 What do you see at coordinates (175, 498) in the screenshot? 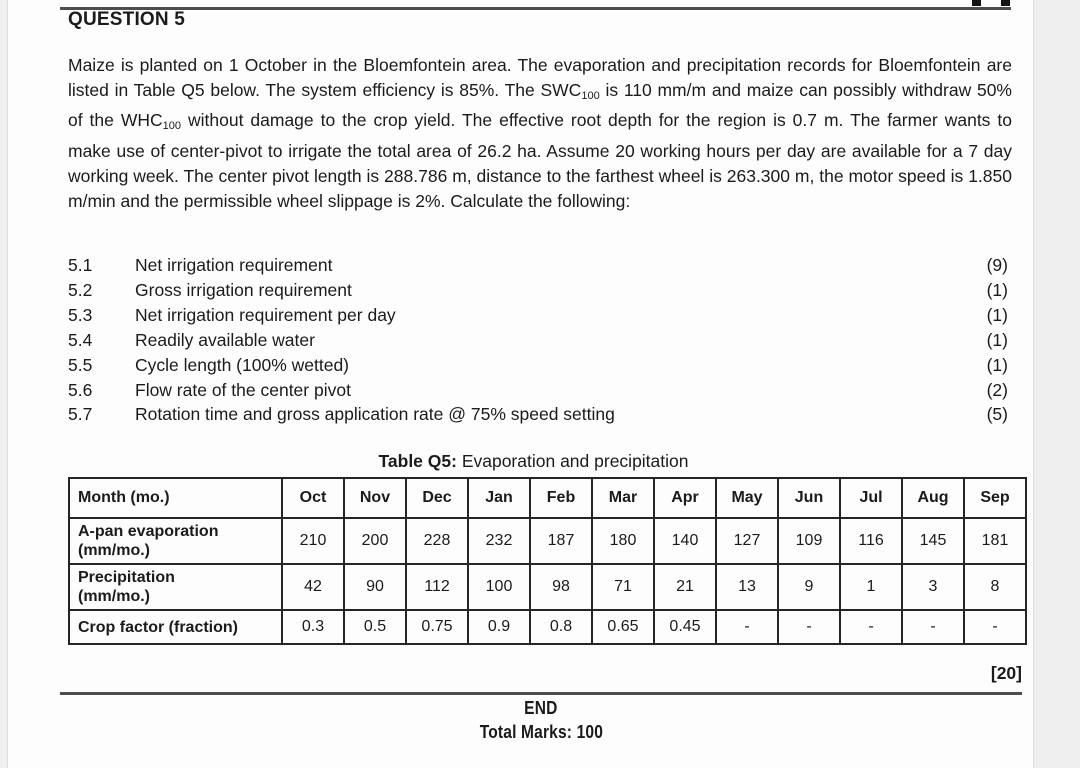
I see `table-corner-header: Month (mo.)` at bounding box center [175, 498].